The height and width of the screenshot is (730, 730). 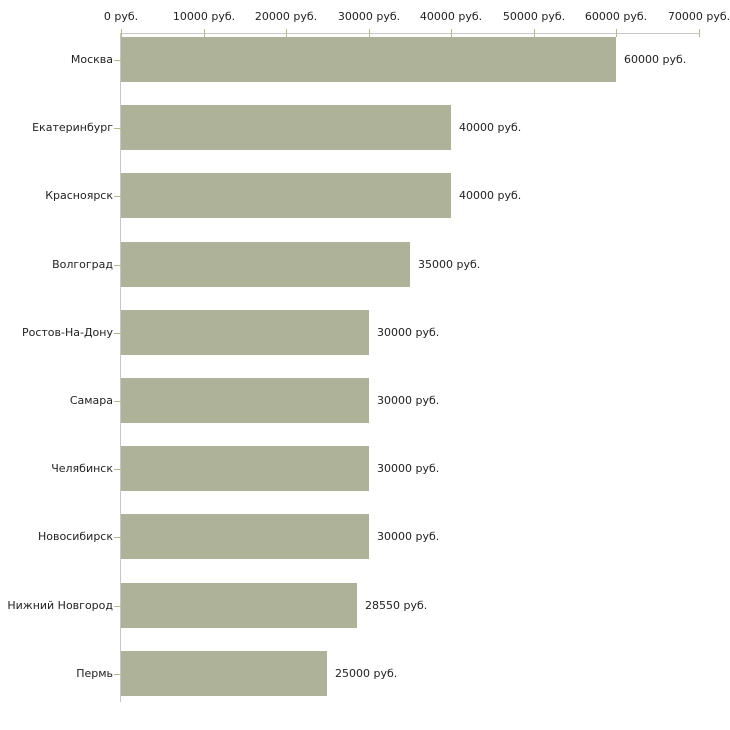 I want to click on x-tick-label: 0 руб., so click(x=121, y=16).